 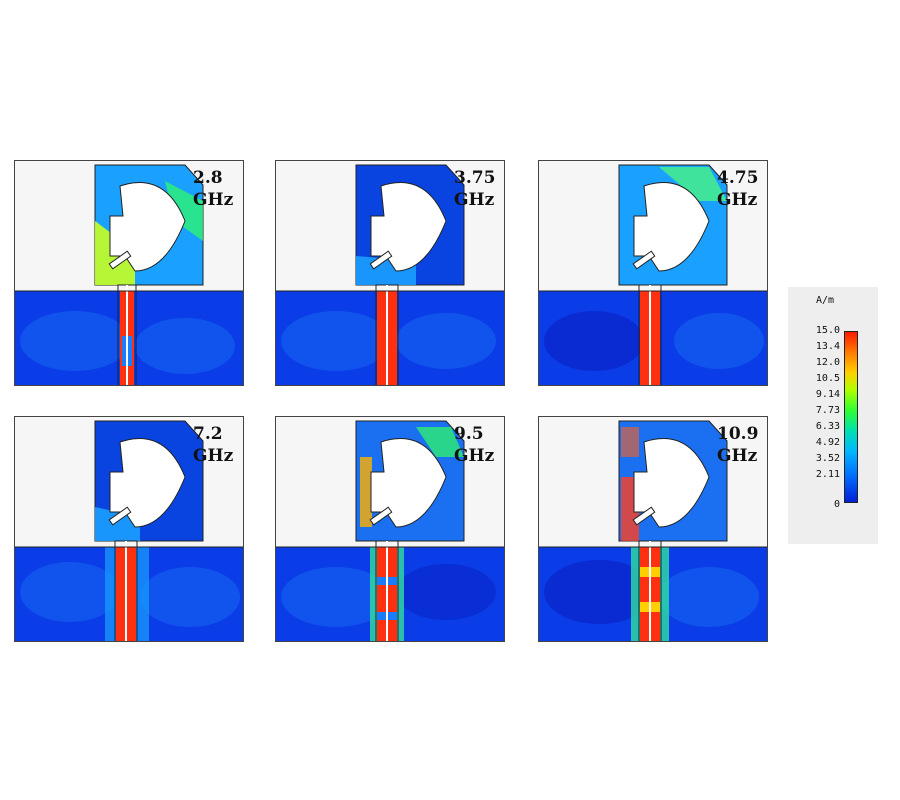 I want to click on legend-tick: 15.0, so click(x=827, y=330).